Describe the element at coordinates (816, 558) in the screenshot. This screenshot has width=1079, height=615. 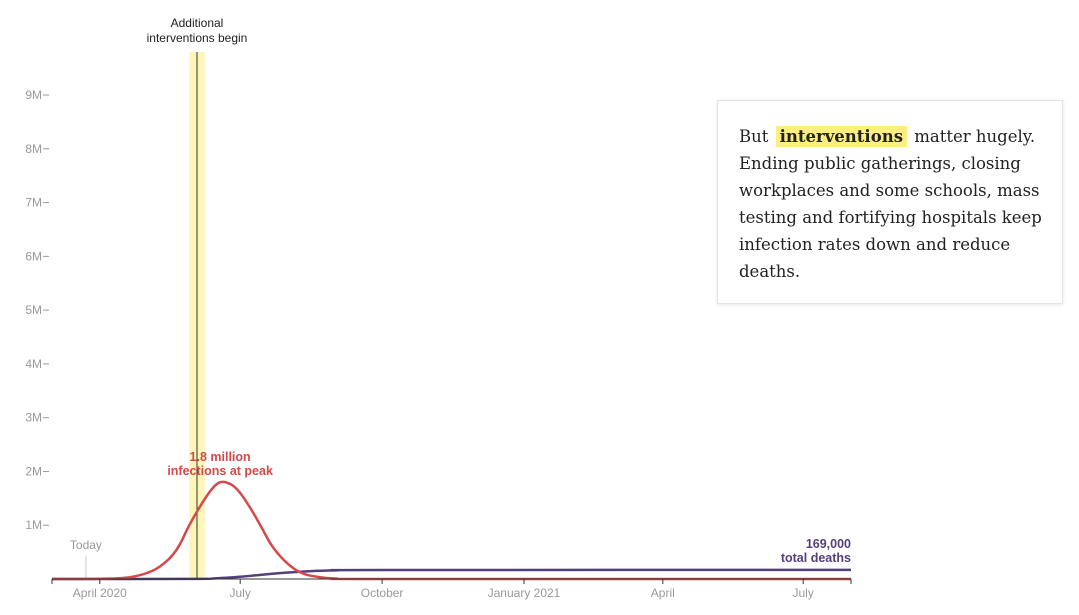
I see `deaths-total-label-line-2: total deaths` at that location.